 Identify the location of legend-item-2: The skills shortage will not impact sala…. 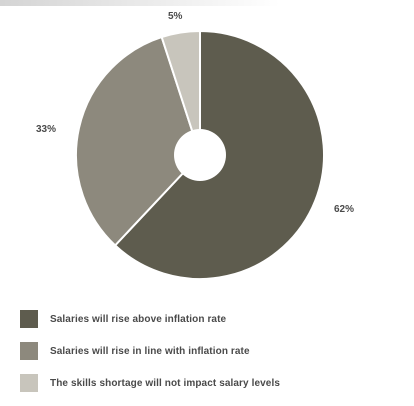
(215, 383).